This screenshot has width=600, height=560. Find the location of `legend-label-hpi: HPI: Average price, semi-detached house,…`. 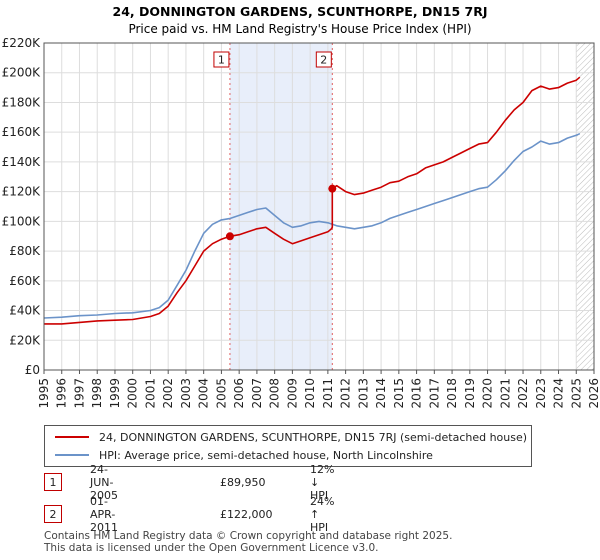

legend-label-hpi: HPI: Average price, semi-detached house,… is located at coordinates (266, 455).